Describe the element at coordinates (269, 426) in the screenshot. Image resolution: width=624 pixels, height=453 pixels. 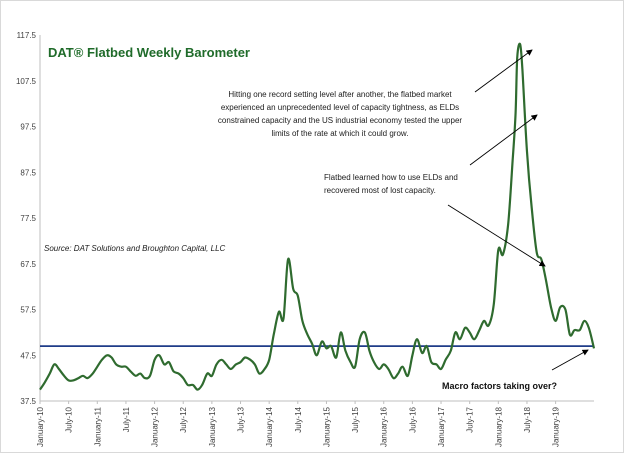
I see `x-tick-label: January-14` at that location.